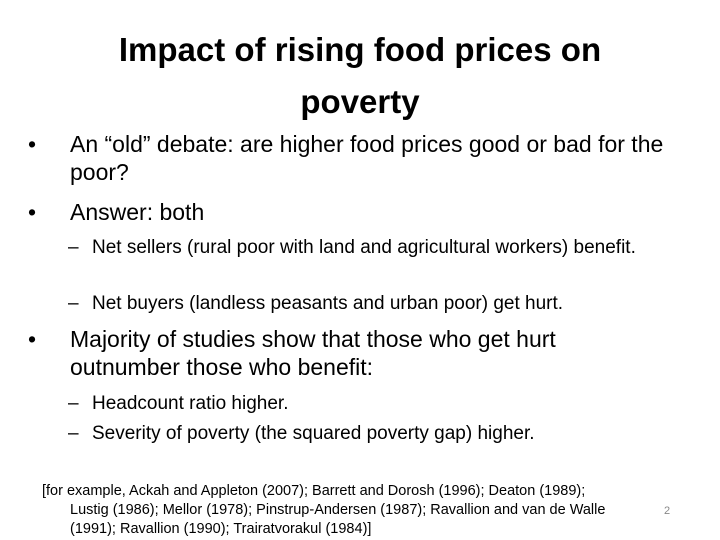  I want to click on bullet-answer: • Answer: both, so click(348, 212).